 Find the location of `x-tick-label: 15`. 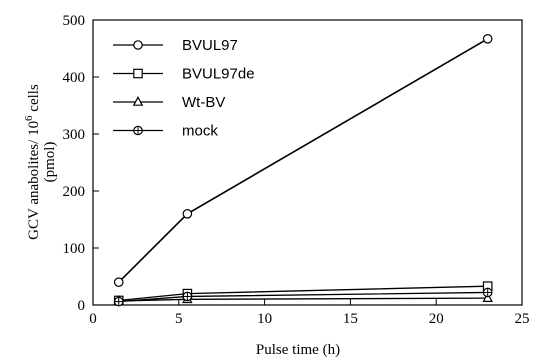

x-tick-label: 15 is located at coordinates (350, 319).